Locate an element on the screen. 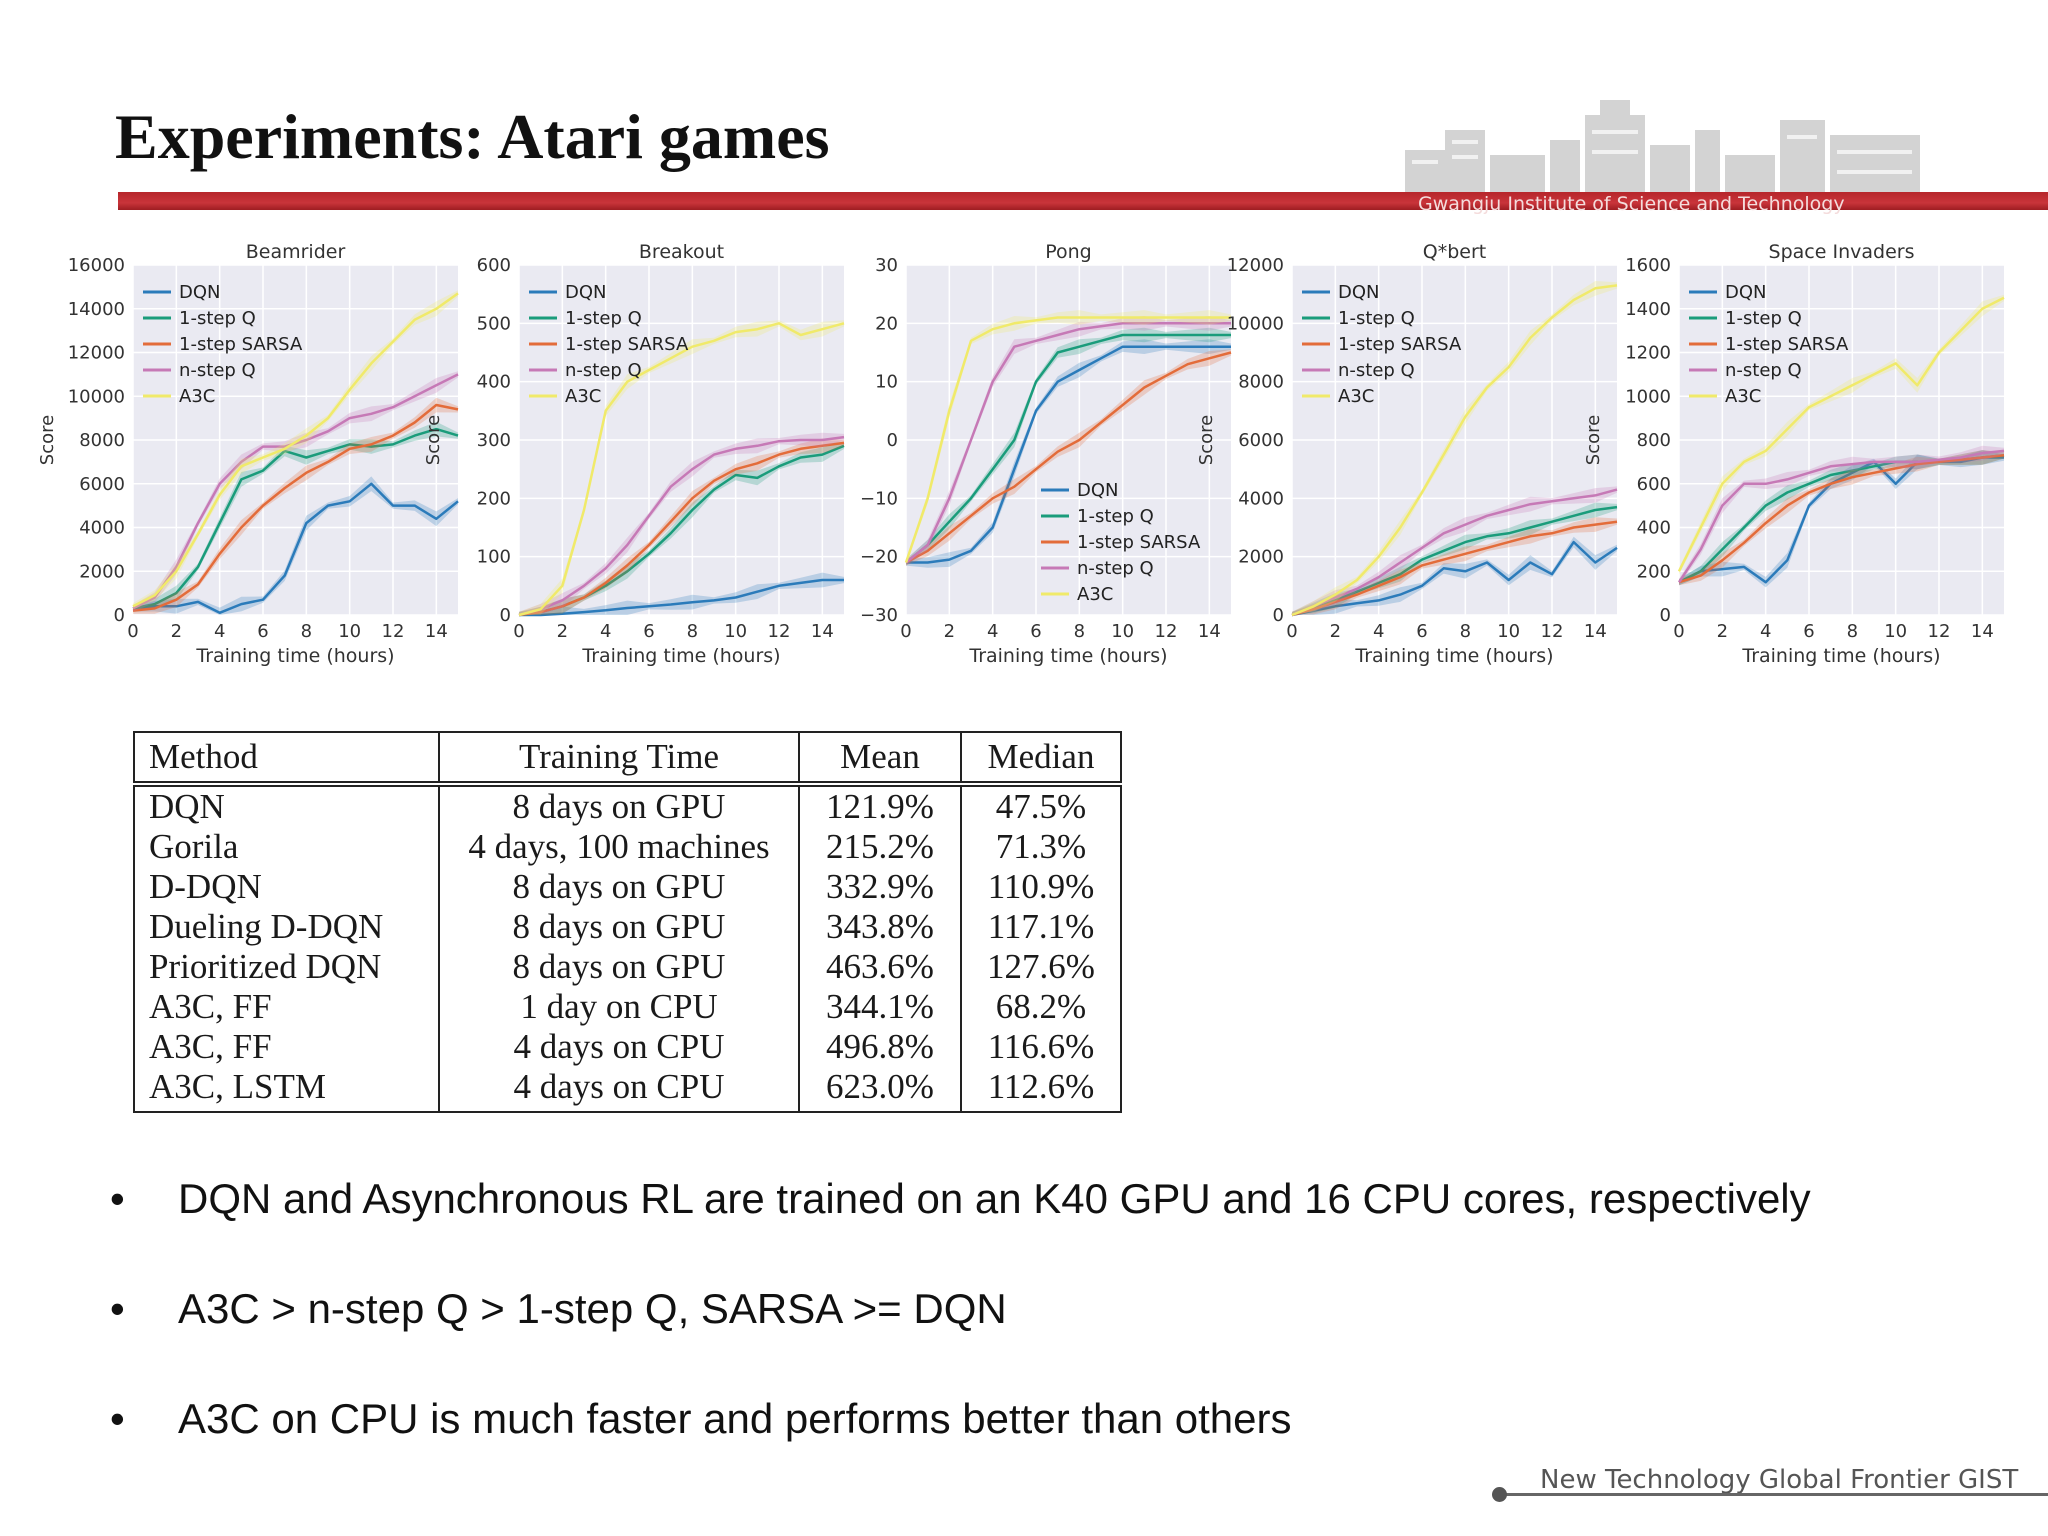  slide-title: Experiments: Atari games is located at coordinates (472, 136).